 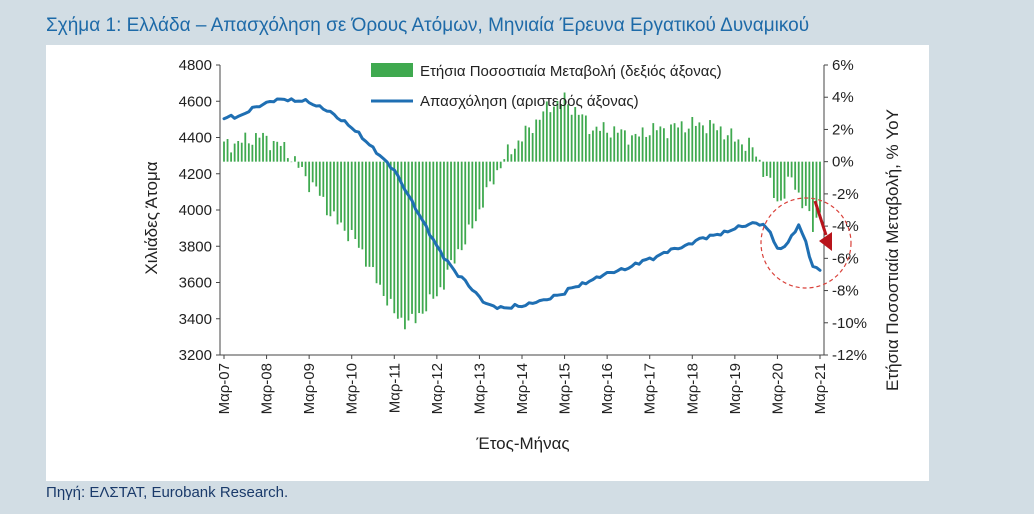 I want to click on x-tick-label: Mαρ-10, so click(x=352, y=388).